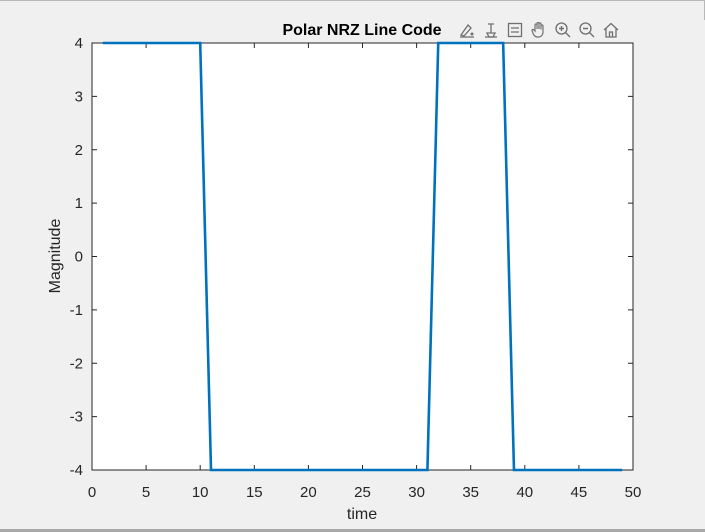  What do you see at coordinates (579, 492) in the screenshot?
I see `x-tick-label-9: 45` at bounding box center [579, 492].